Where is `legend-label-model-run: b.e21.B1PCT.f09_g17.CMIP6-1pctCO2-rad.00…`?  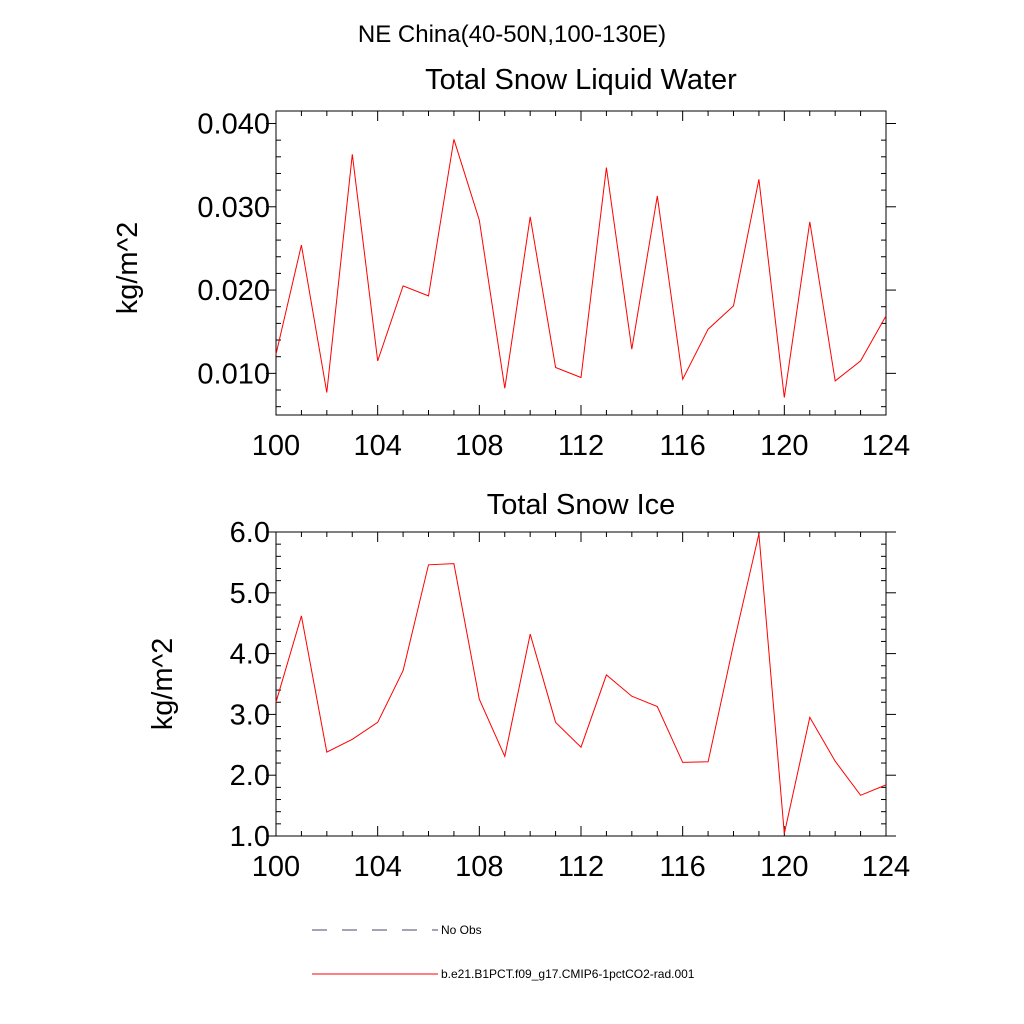
legend-label-model-run: b.e21.B1PCT.f09_g17.CMIP6-1pctCO2-rad.00… is located at coordinates (568, 974).